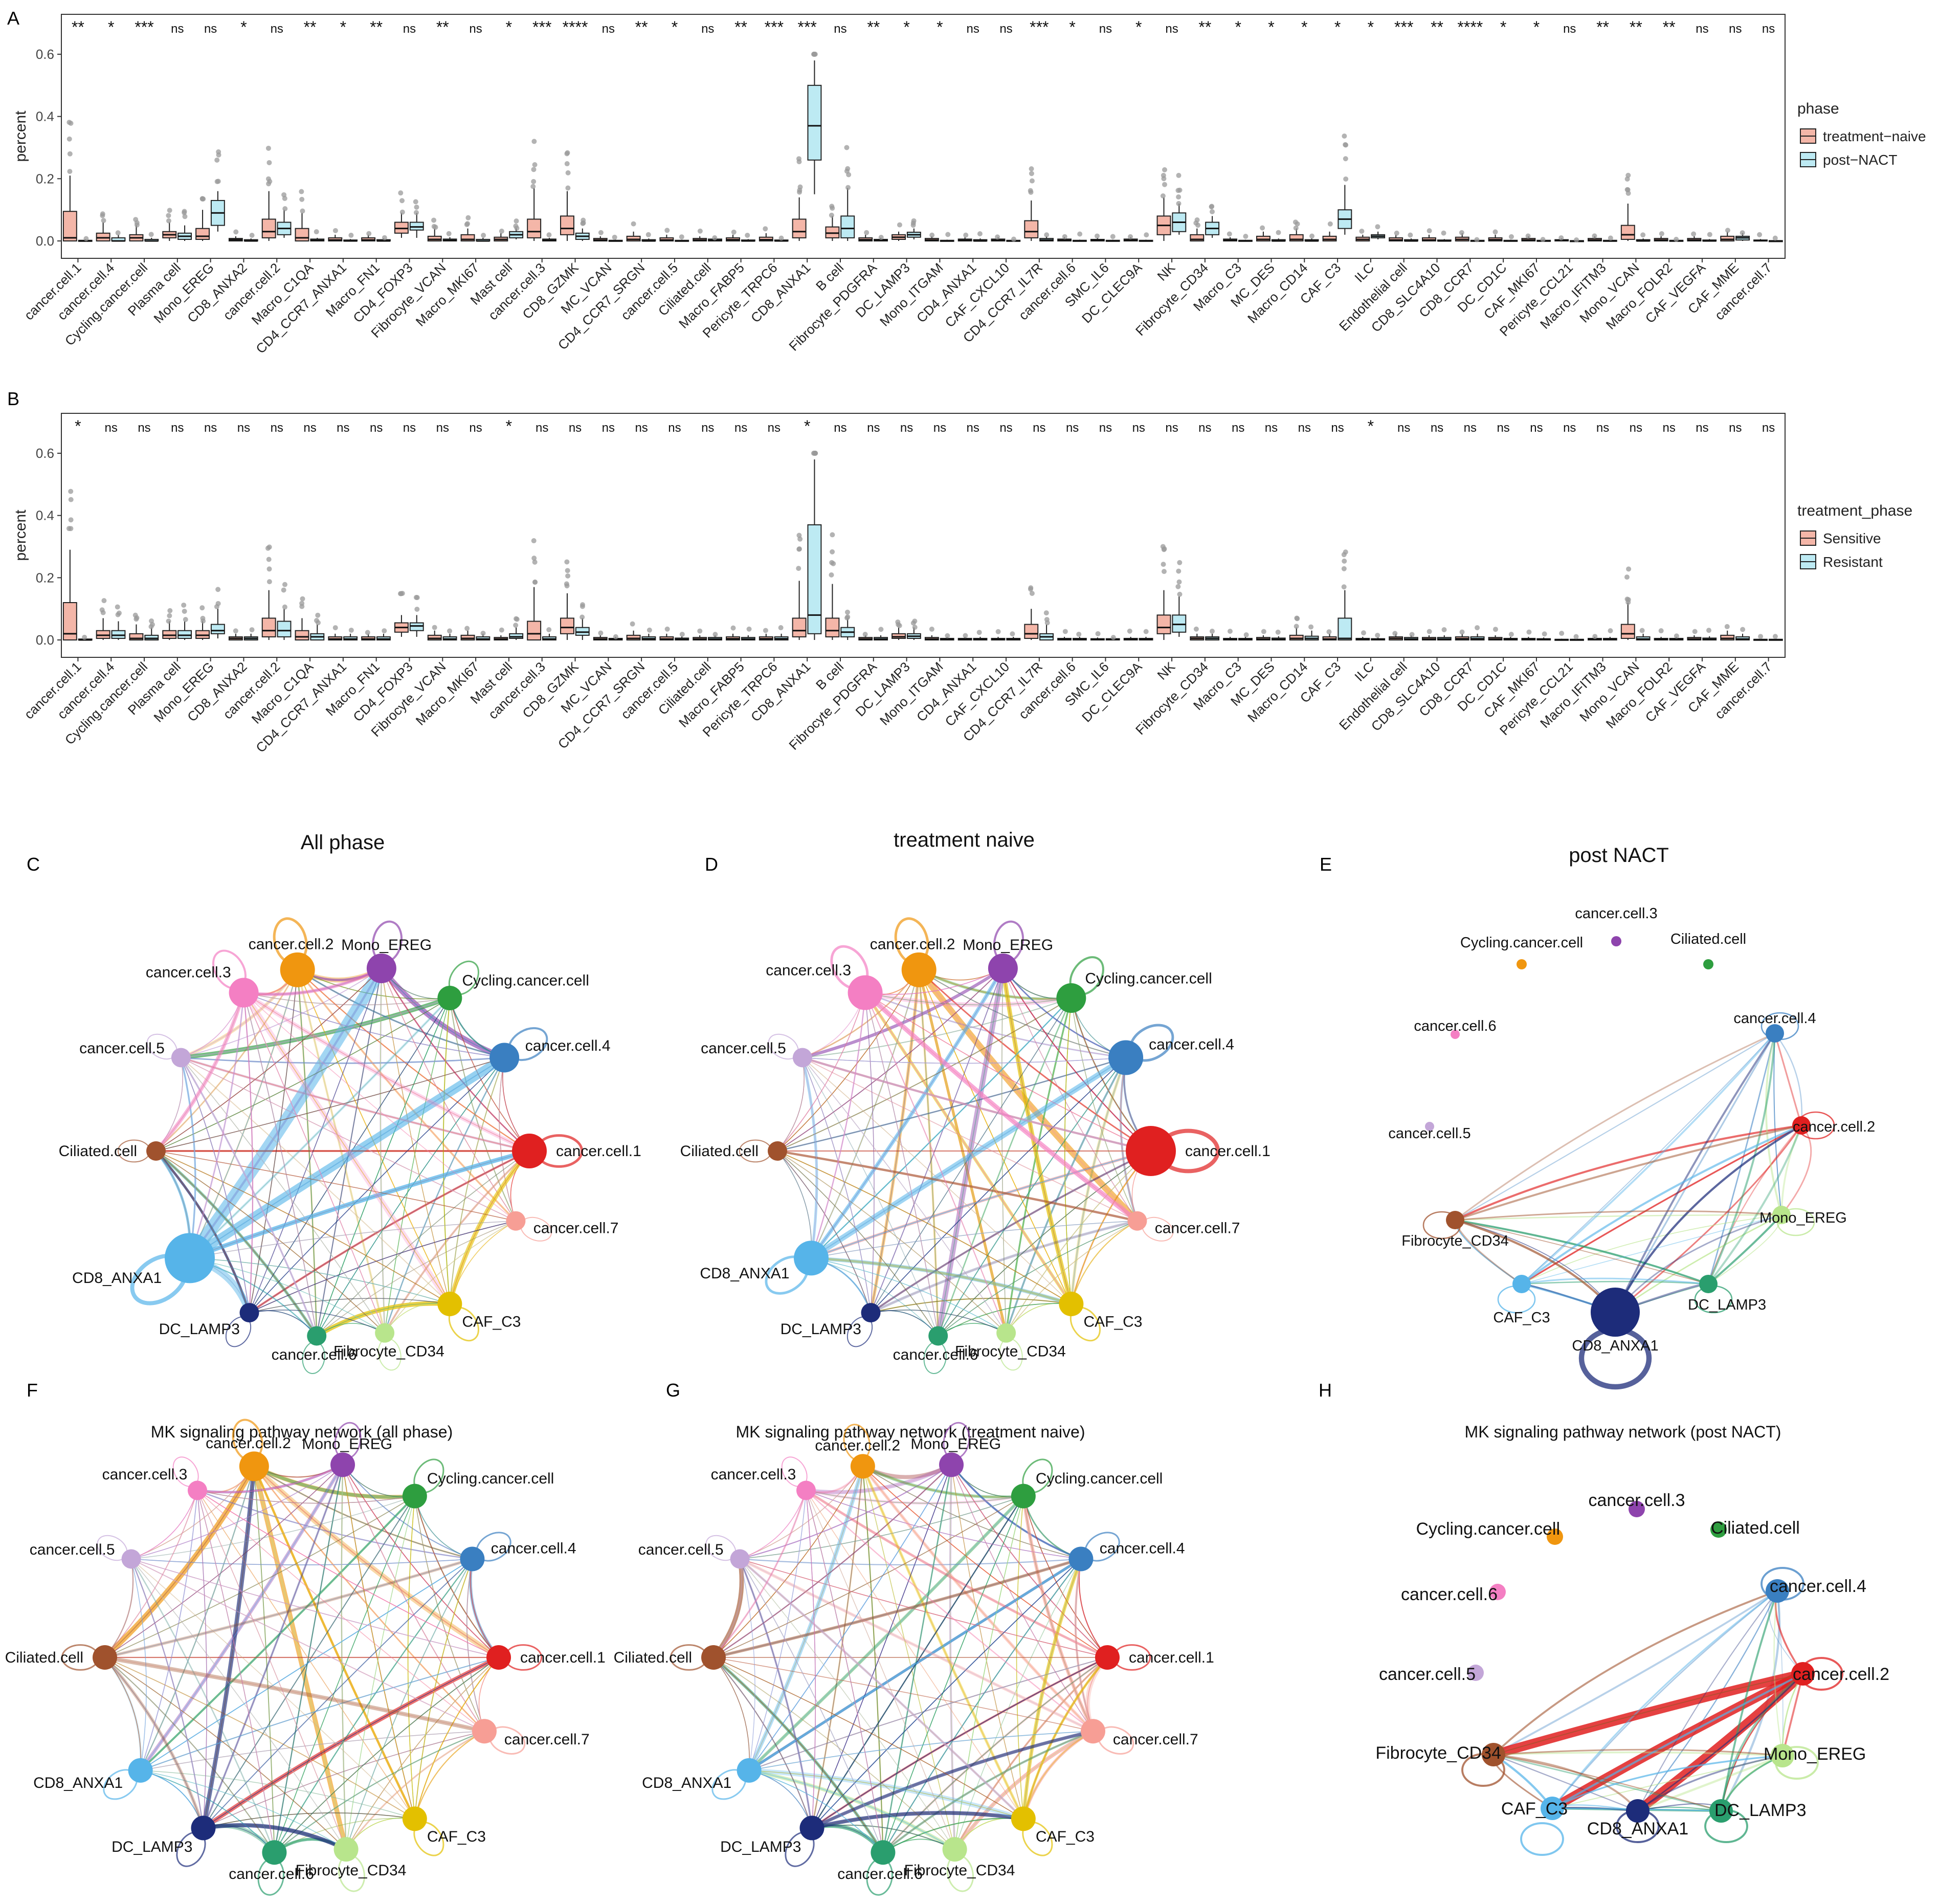 The width and height of the screenshot is (1939, 1904). What do you see at coordinates (443, 1013) in the screenshot?
I see `edge-cancer-cell-4-to-mono-ereg` at bounding box center [443, 1013].